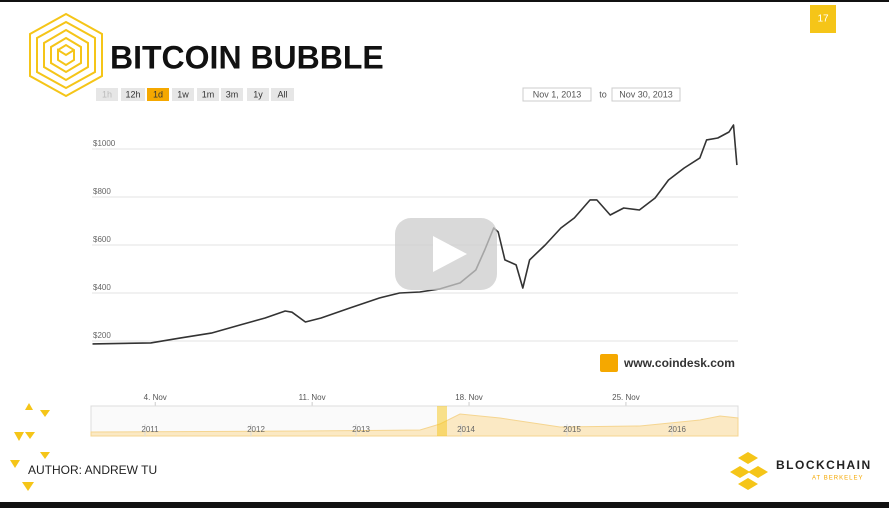 This screenshot has width=889, height=508. I want to click on range-button-label: 1d, so click(158, 94).